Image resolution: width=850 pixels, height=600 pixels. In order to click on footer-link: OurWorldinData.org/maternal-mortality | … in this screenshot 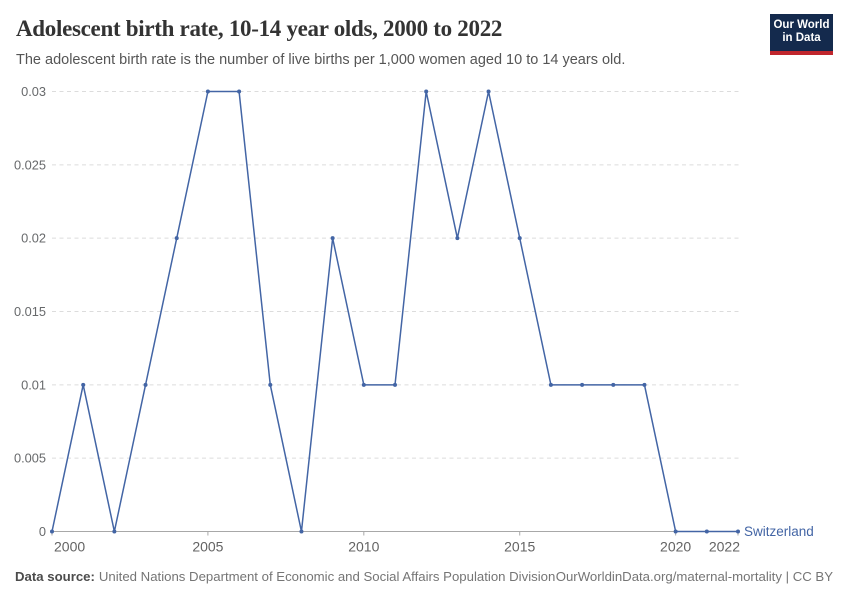, I will do `click(694, 576)`.